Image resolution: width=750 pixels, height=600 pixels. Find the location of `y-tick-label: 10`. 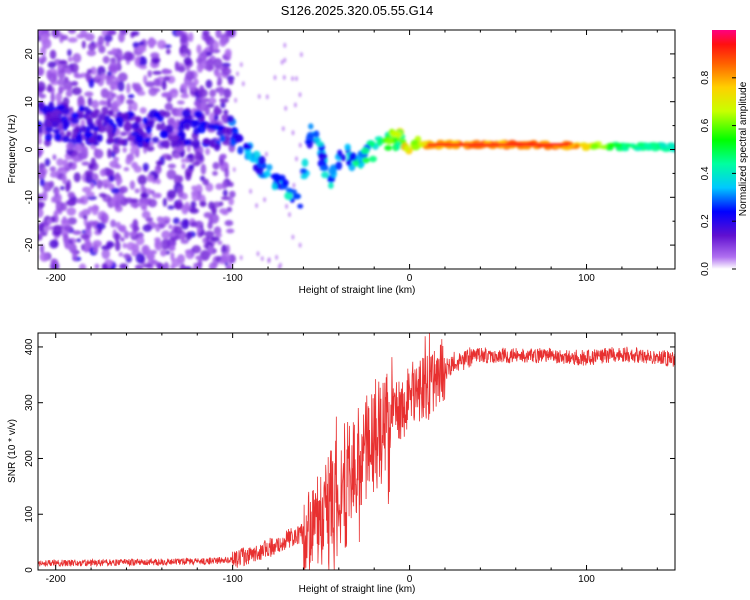

y-tick-label: 10 is located at coordinates (29, 102).